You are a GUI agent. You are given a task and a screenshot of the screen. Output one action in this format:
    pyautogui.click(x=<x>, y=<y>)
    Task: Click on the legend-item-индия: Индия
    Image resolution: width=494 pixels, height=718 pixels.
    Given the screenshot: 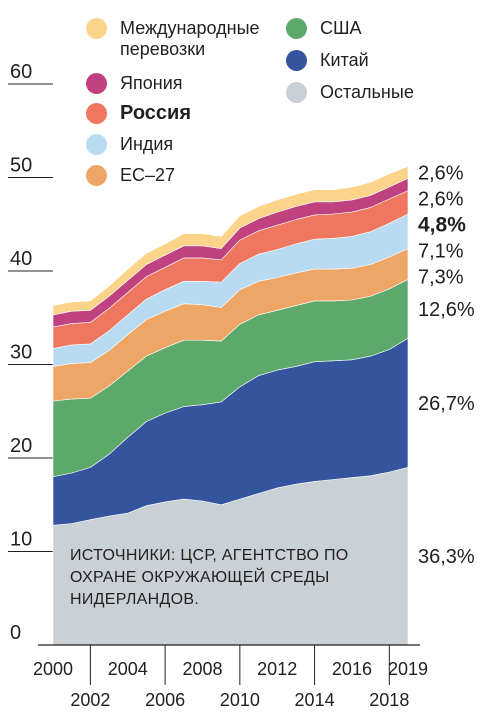 What is the action you would take?
    pyautogui.click(x=129, y=144)
    